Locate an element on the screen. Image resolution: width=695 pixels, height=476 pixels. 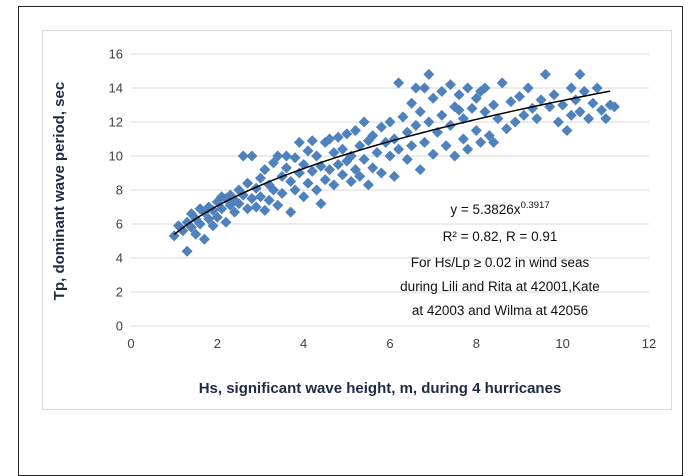
y-tick-label: 2 is located at coordinates (119, 292).